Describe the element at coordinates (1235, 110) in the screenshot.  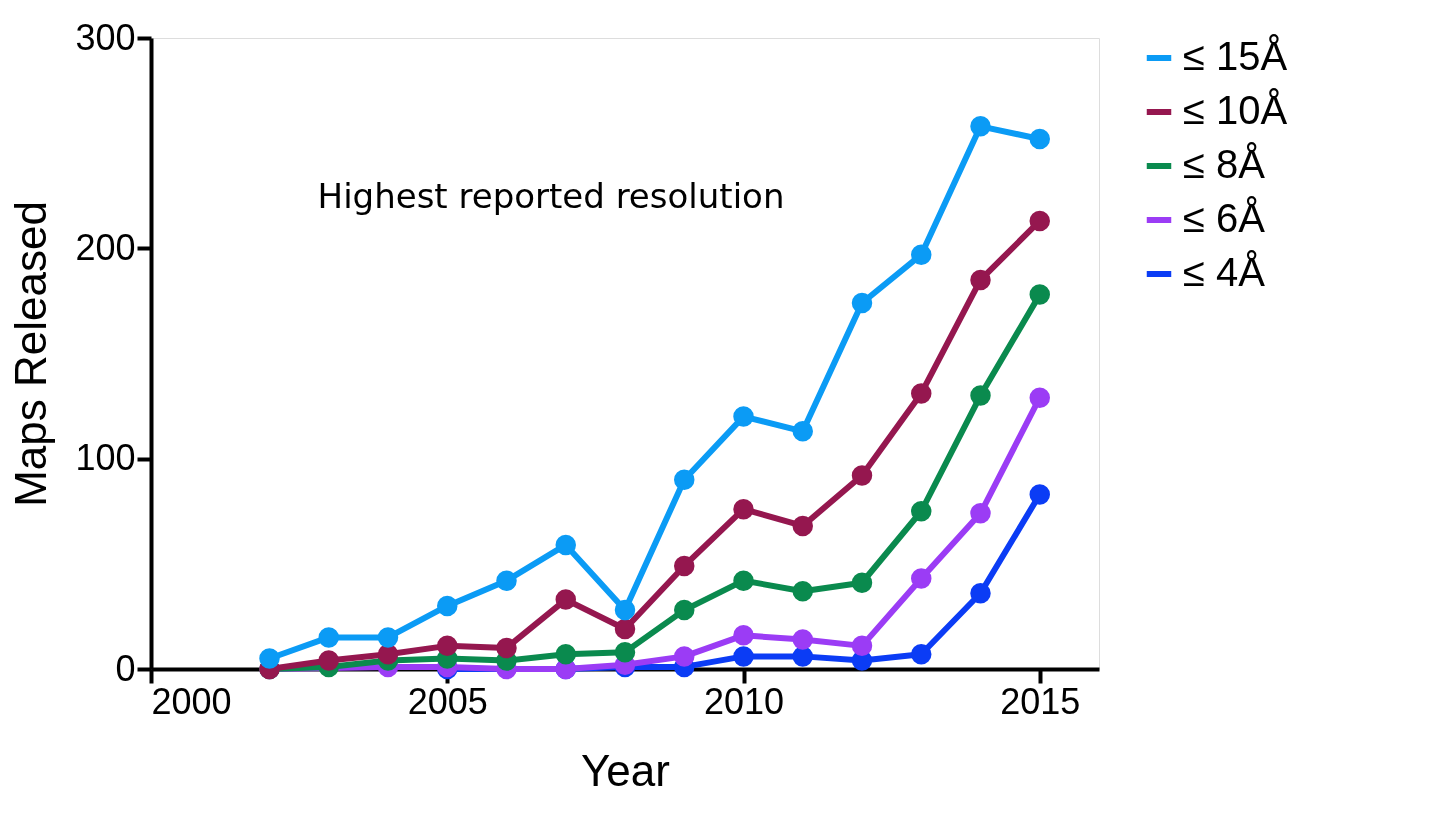
I see `legend-label: ≤ 10Å` at that location.